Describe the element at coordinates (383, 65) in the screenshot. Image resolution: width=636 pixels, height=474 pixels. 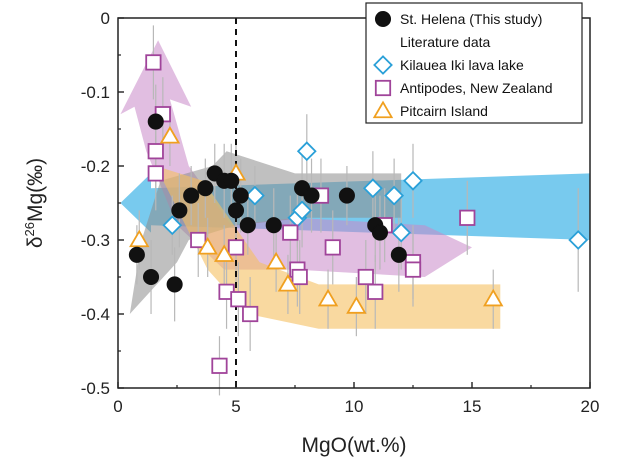
I see `legend-marker-kilauea-iki-lava-lake` at that location.